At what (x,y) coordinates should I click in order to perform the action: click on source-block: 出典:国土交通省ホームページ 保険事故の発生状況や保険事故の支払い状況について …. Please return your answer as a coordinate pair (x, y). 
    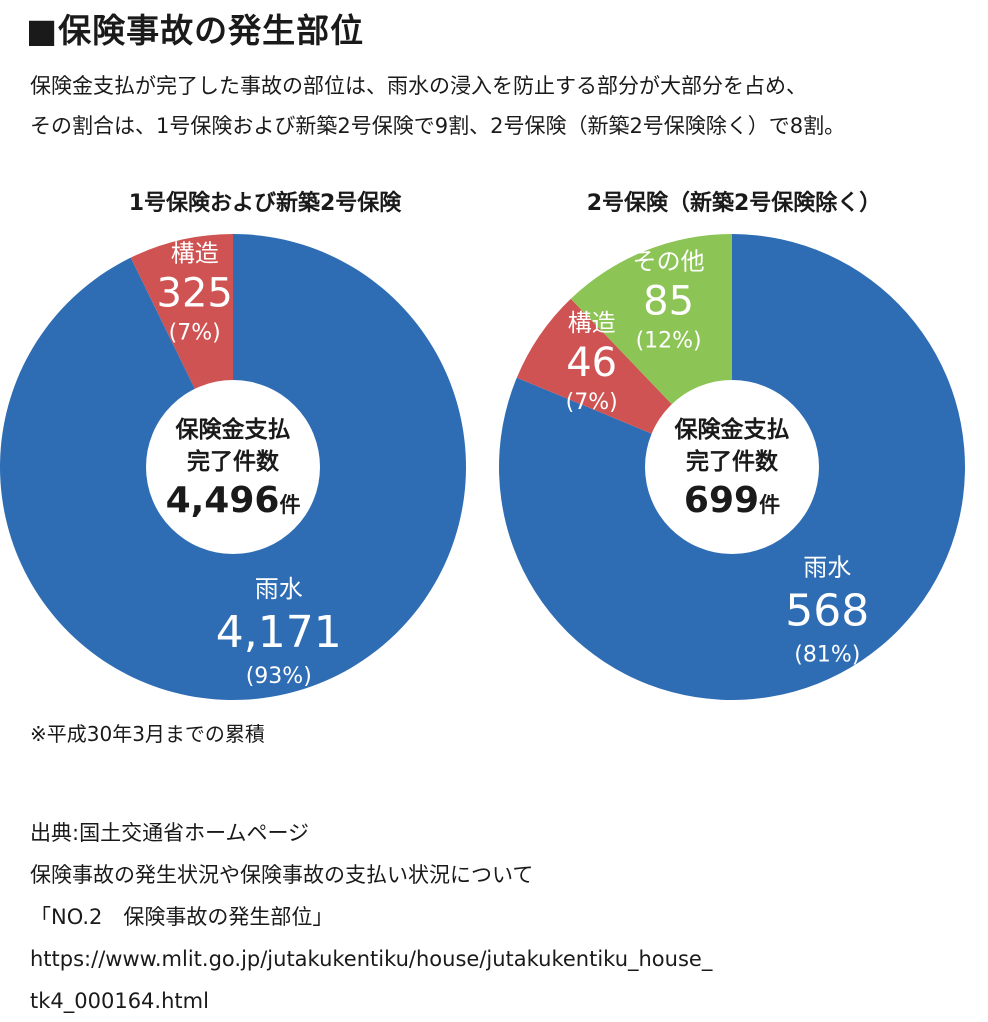
    Looking at the image, I should click on (371, 917).